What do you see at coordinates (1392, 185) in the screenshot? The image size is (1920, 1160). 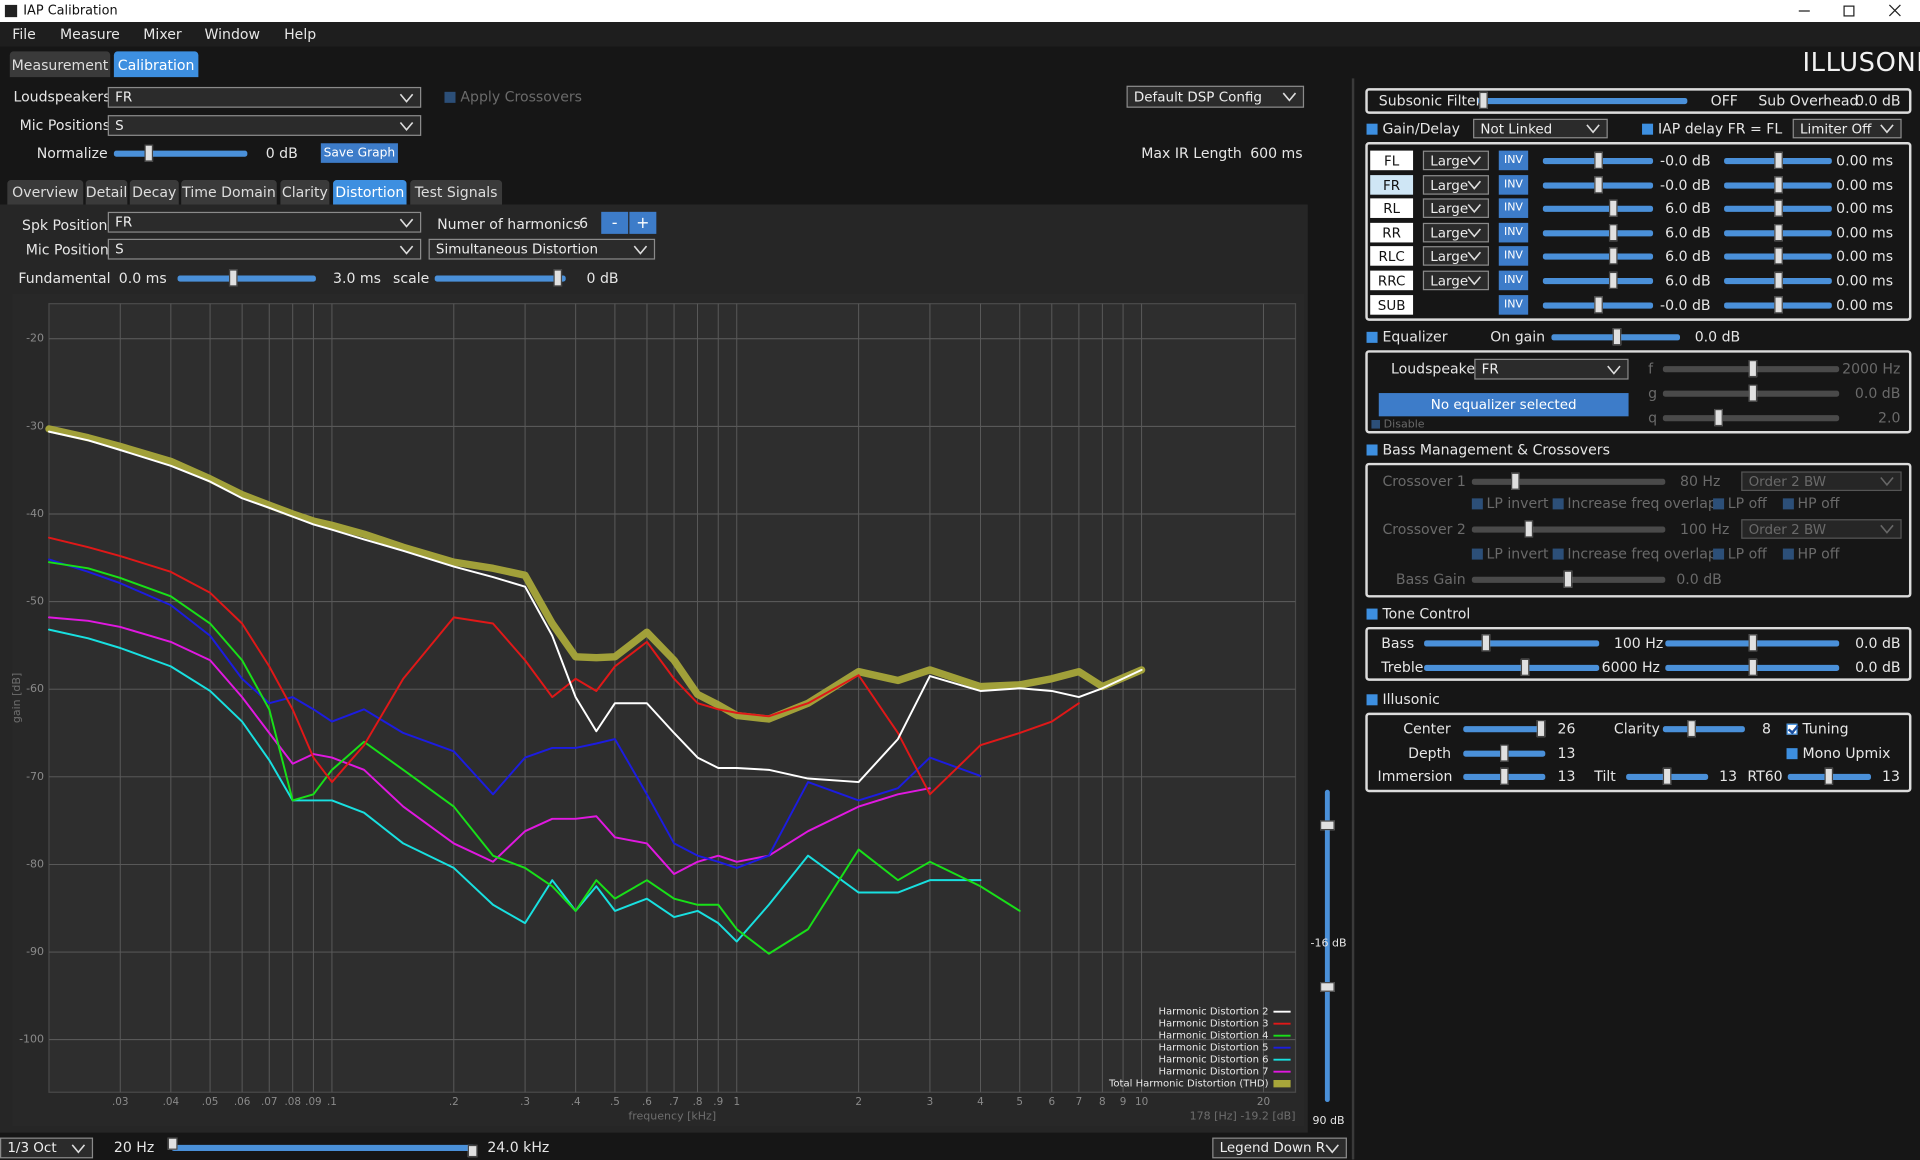 I see `channel-name: FR` at bounding box center [1392, 185].